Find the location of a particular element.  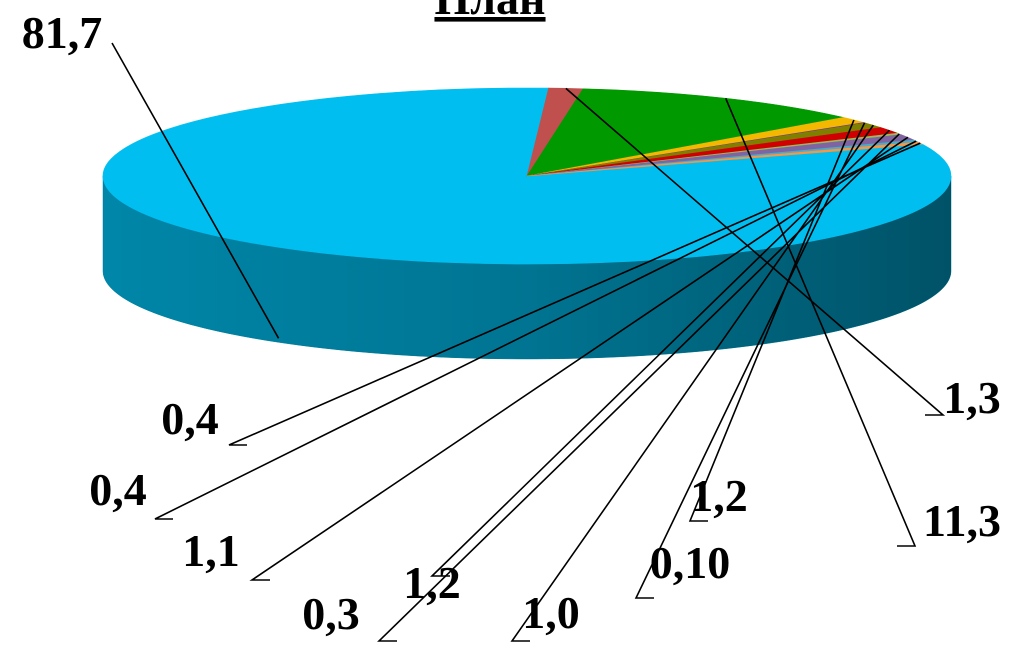

data-label-1: 1,3 is located at coordinates (972, 397).